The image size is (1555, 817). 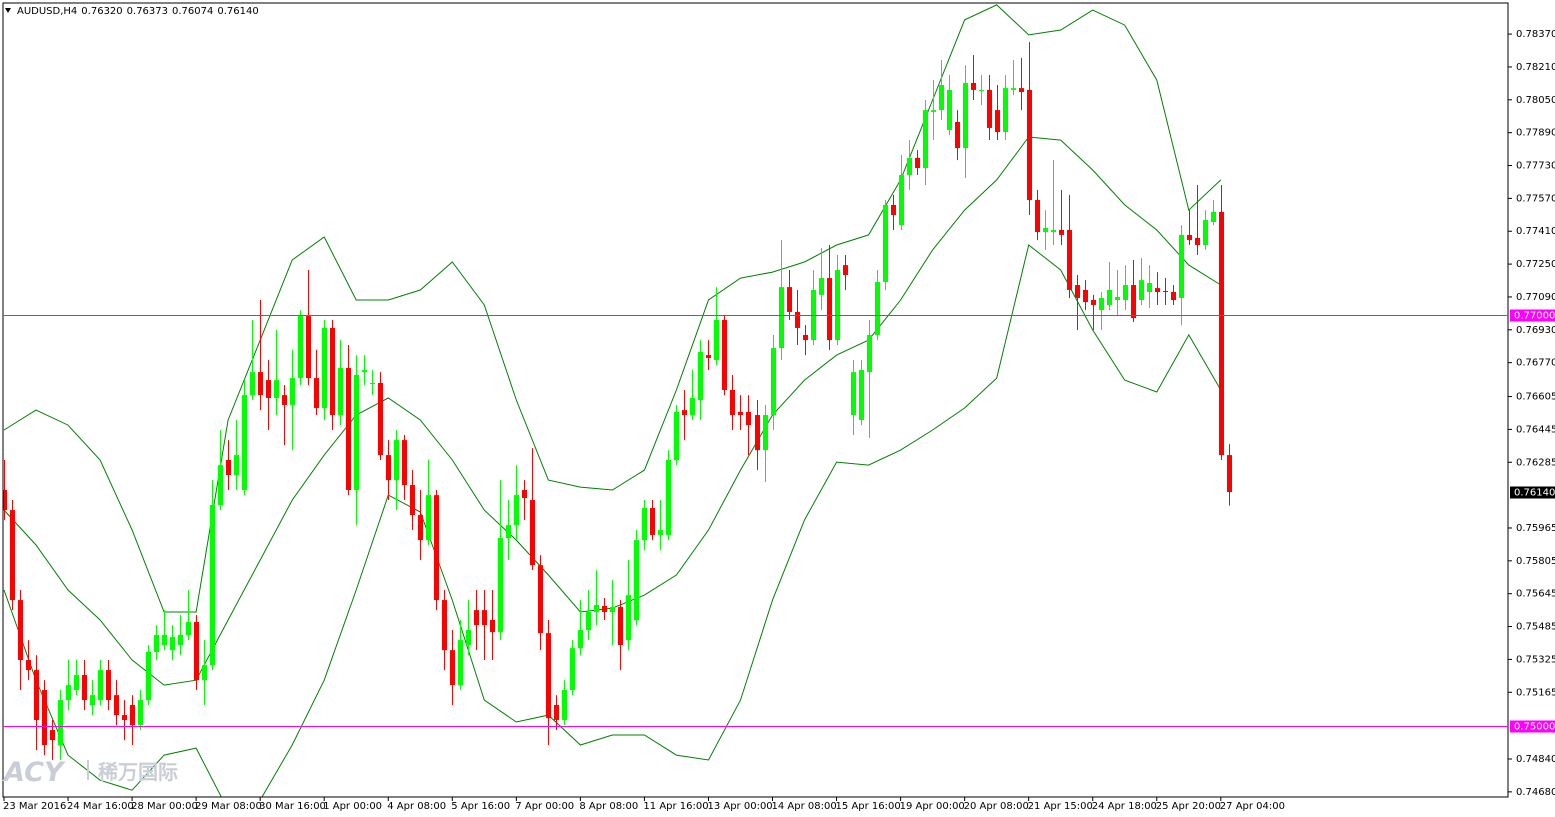 What do you see at coordinates (739, 806) in the screenshot?
I see `x-tick-label: 13 Apr 00:00` at bounding box center [739, 806].